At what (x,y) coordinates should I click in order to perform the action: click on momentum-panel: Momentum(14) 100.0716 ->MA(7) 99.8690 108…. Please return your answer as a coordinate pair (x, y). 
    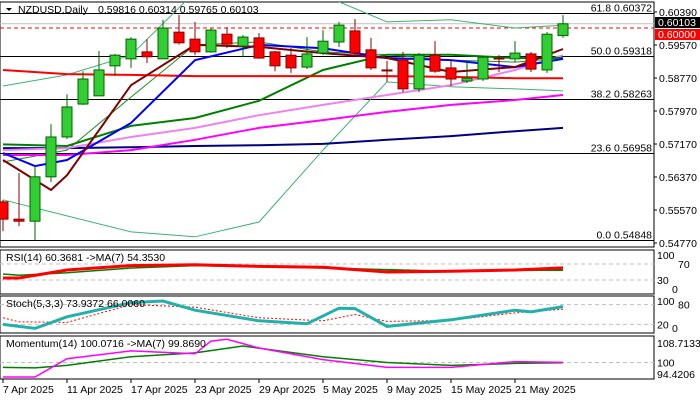
    Looking at the image, I should click on (350, 358).